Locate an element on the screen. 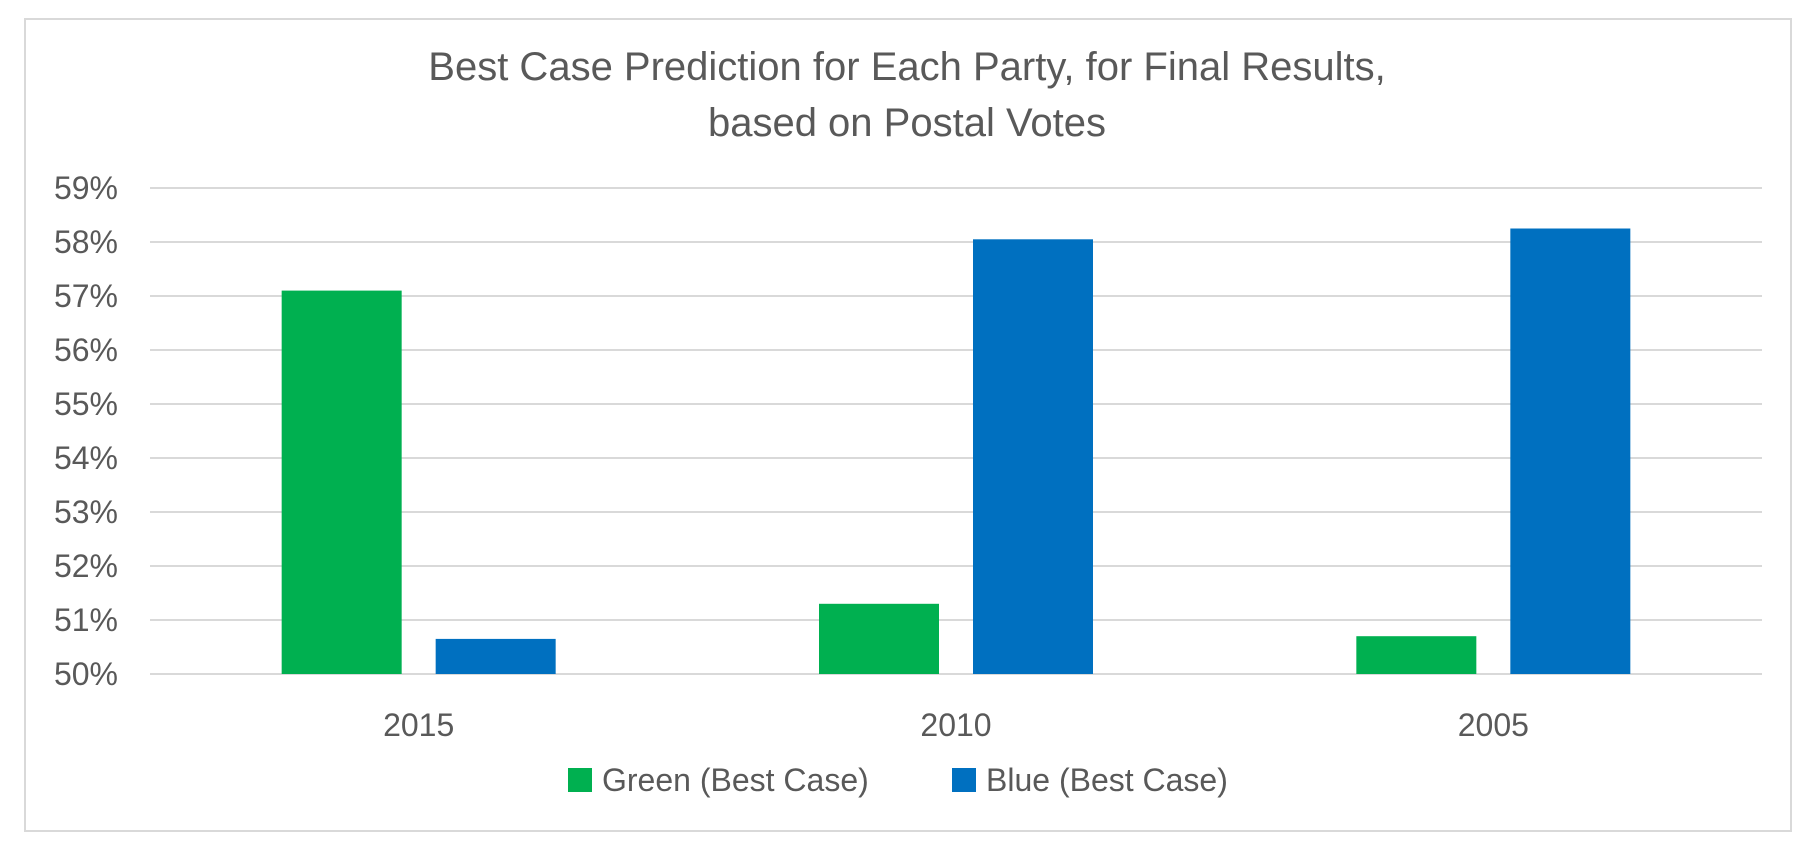 The height and width of the screenshot is (864, 1814). y-tick-label: 59% is located at coordinates (86, 188).